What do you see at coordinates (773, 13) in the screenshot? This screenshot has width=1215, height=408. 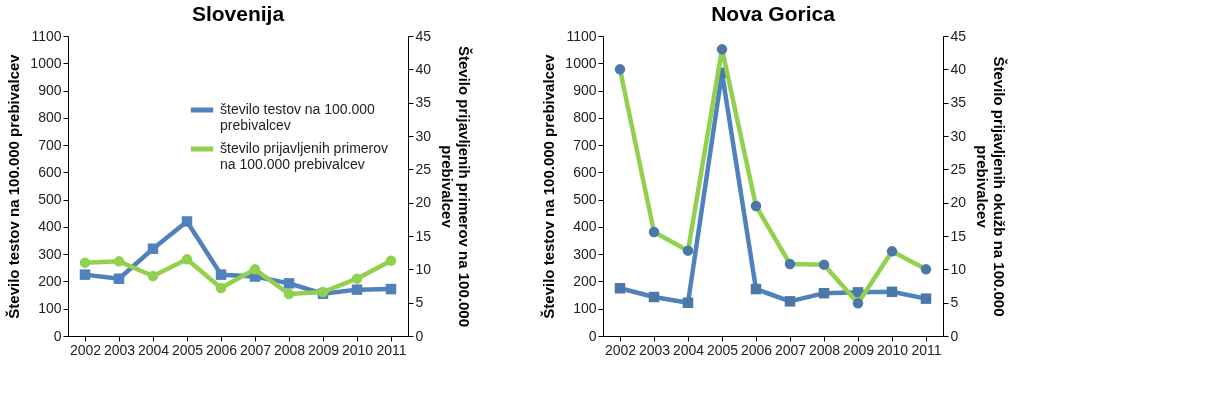 I see `chart-title: Nova Gorica` at bounding box center [773, 13].